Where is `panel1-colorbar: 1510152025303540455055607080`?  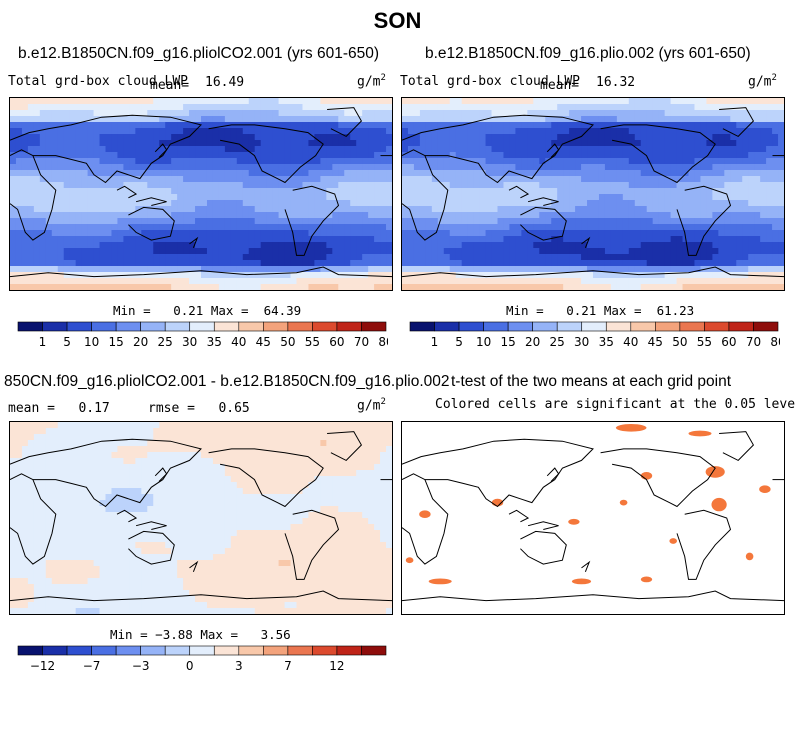 panel1-colorbar: 1510152025303540455055607080 is located at coordinates (202, 335).